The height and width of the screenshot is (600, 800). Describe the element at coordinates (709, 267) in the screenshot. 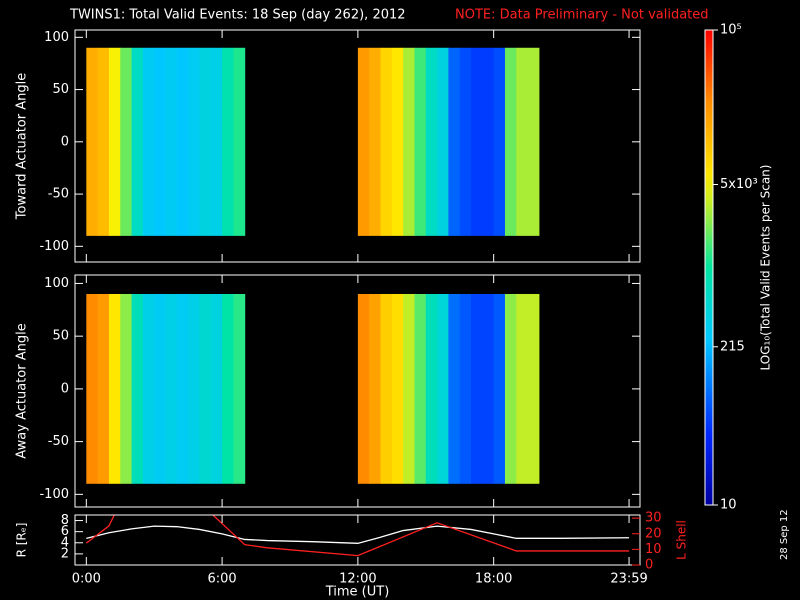

I see `colorbar` at that location.